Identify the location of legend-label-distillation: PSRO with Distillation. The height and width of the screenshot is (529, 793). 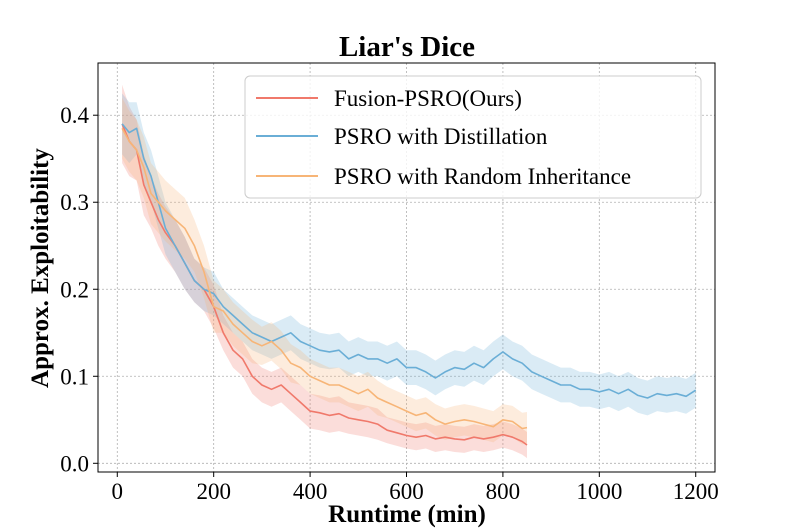
(441, 136).